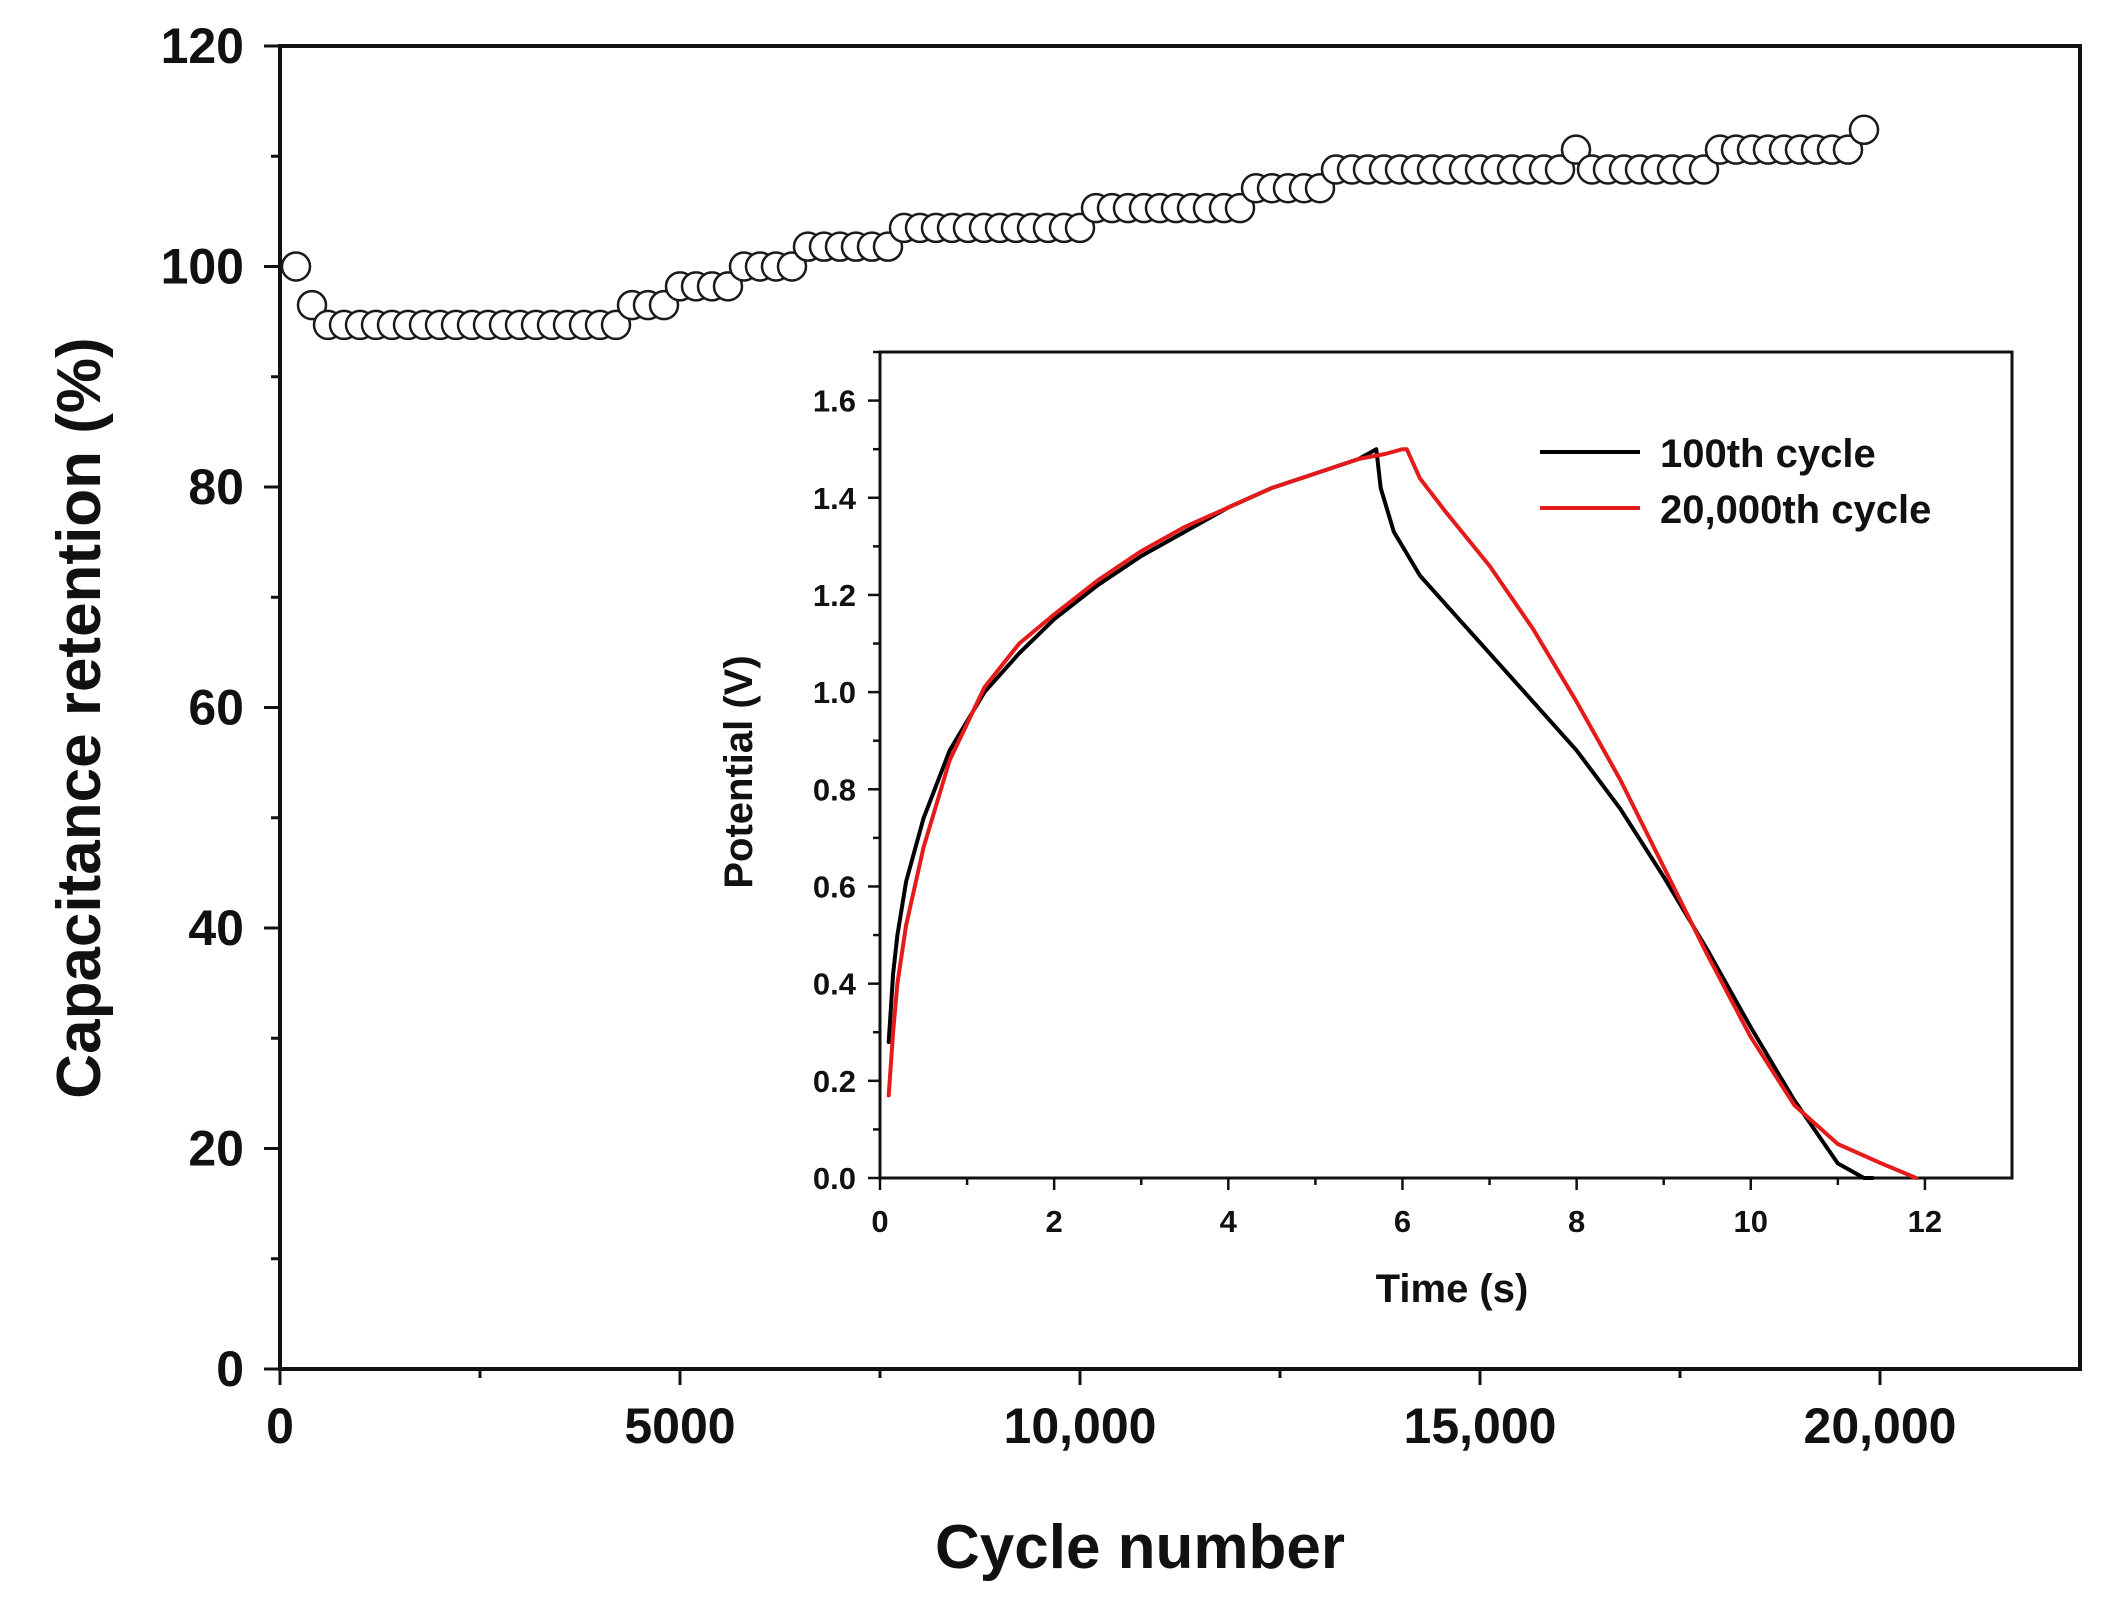 The height and width of the screenshot is (1606, 2104). What do you see at coordinates (834, 789) in the screenshot?
I see `inset-y-tick-label: 0.8` at bounding box center [834, 789].